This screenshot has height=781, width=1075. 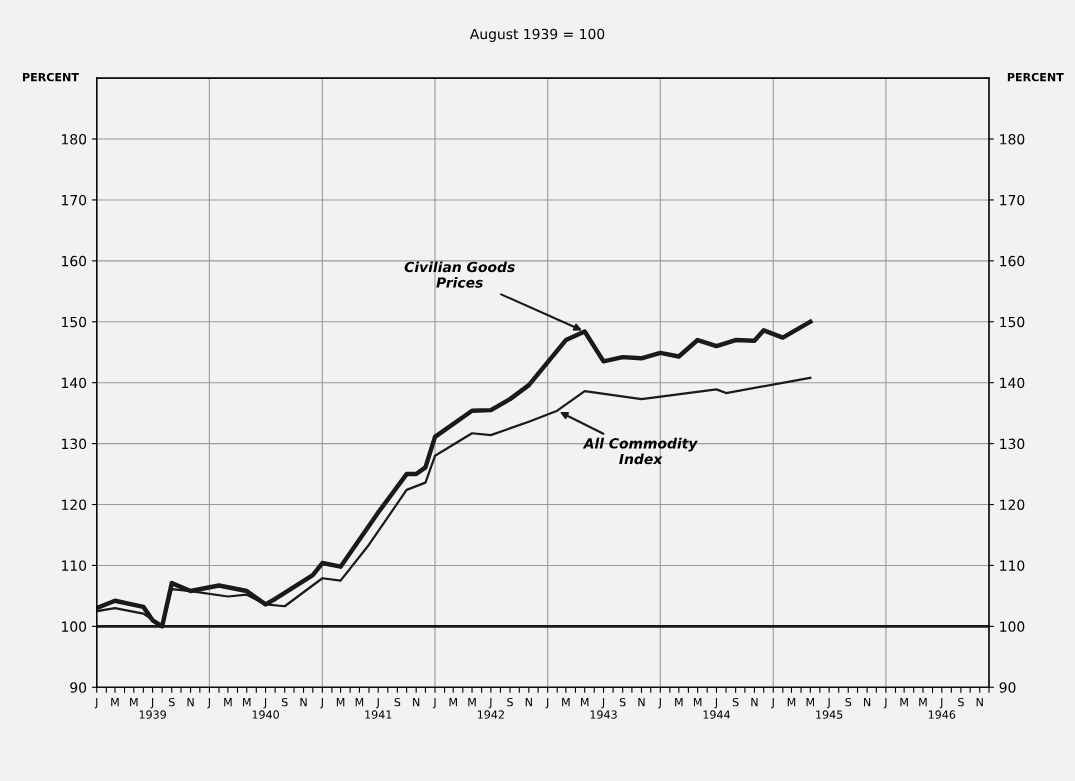 What do you see at coordinates (78, 687) in the screenshot?
I see `y-tick-label: 90` at bounding box center [78, 687].